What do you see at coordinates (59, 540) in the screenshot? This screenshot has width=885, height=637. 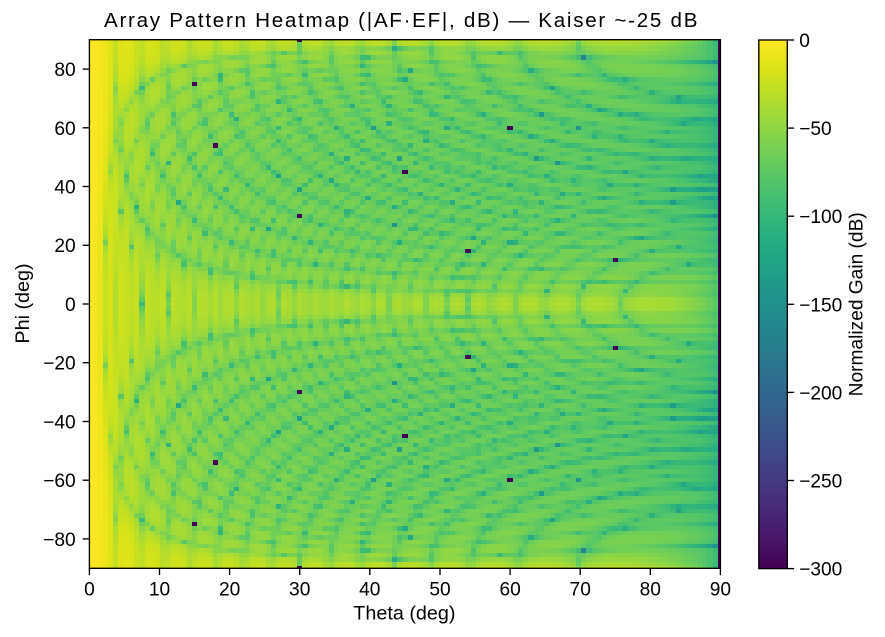 I see `svg-text: −80` at bounding box center [59, 540].